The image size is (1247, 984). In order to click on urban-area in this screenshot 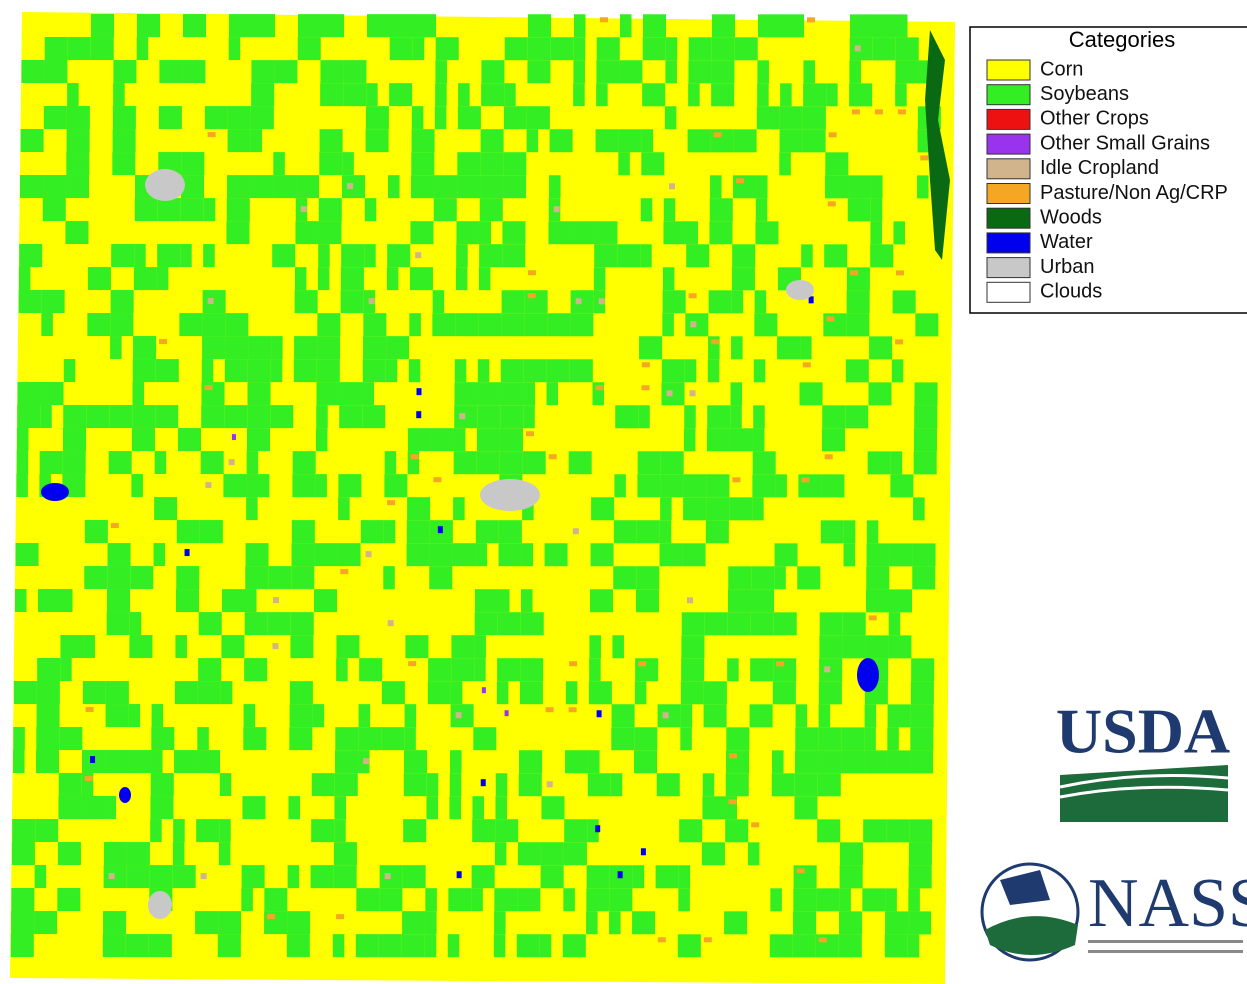, I will do `click(165, 185)`.